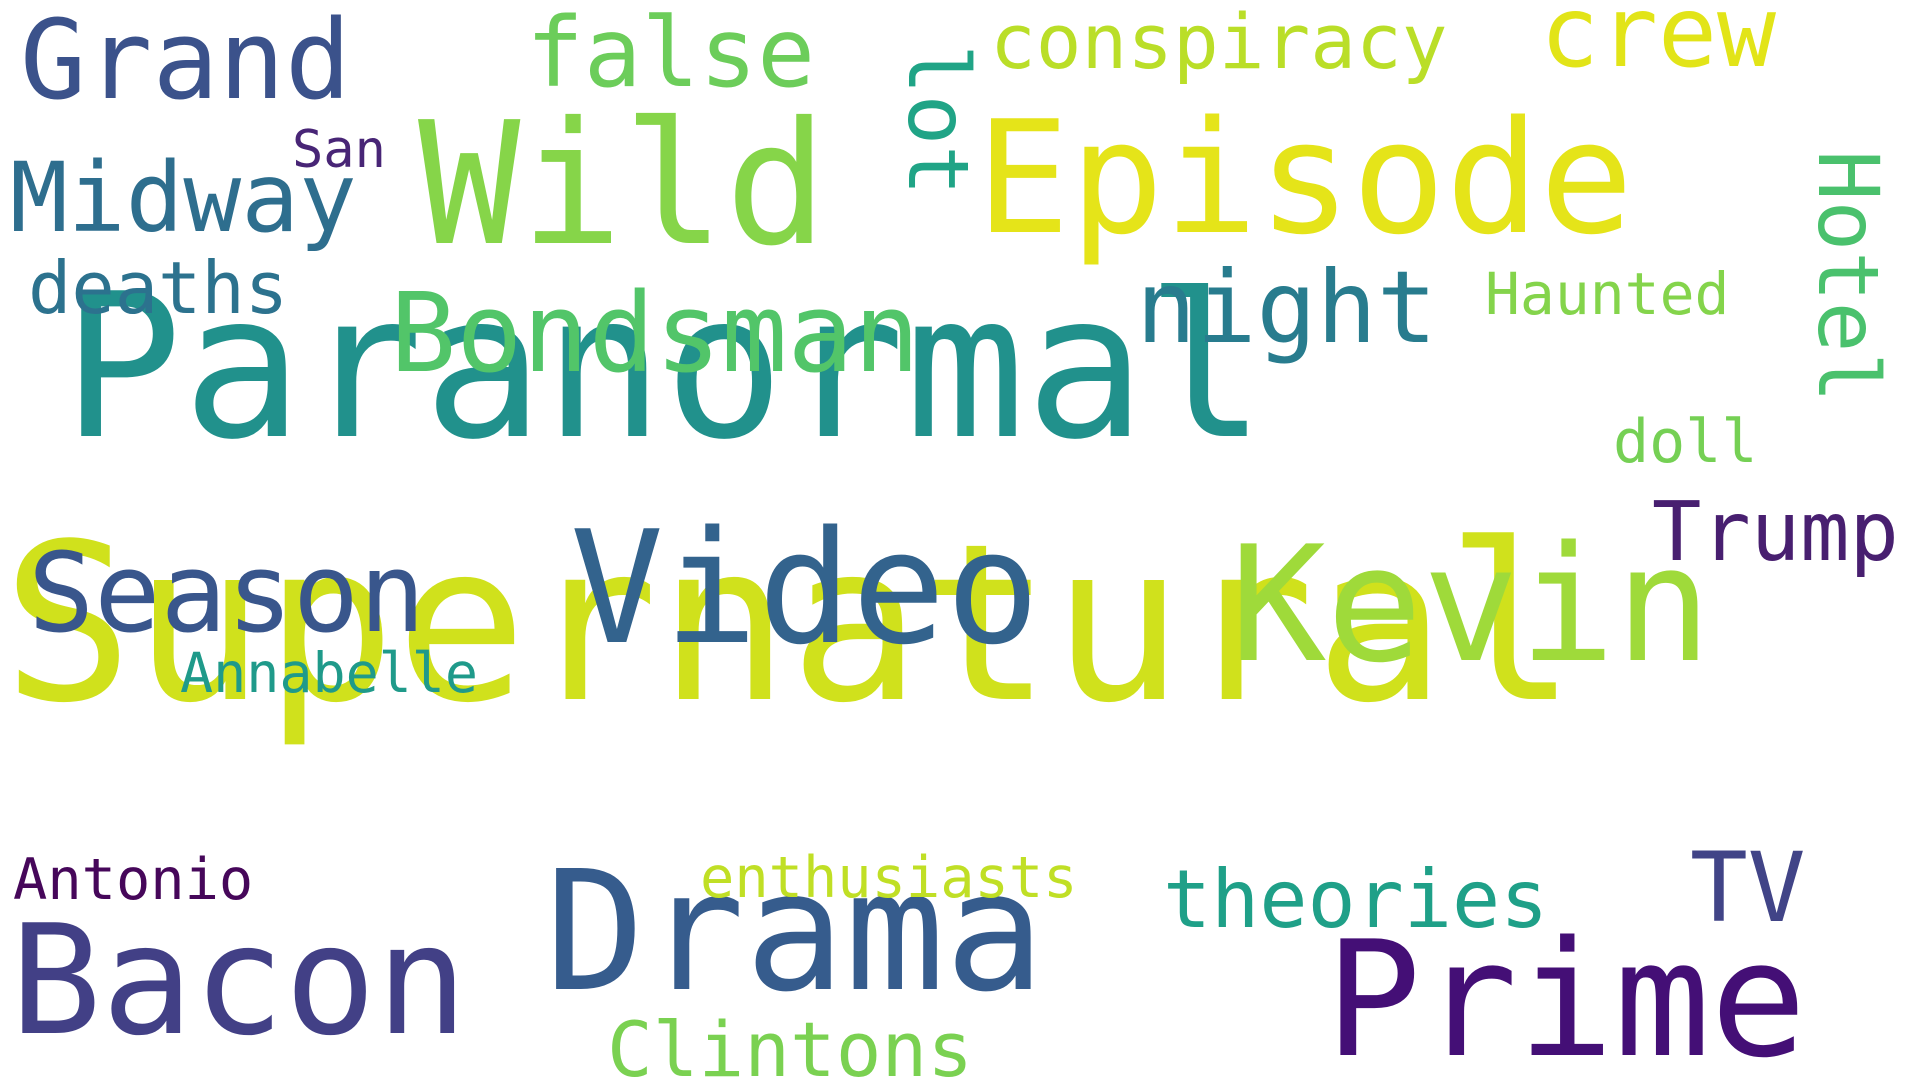  I want to click on word-clintons: Clintons, so click(790, 1042).